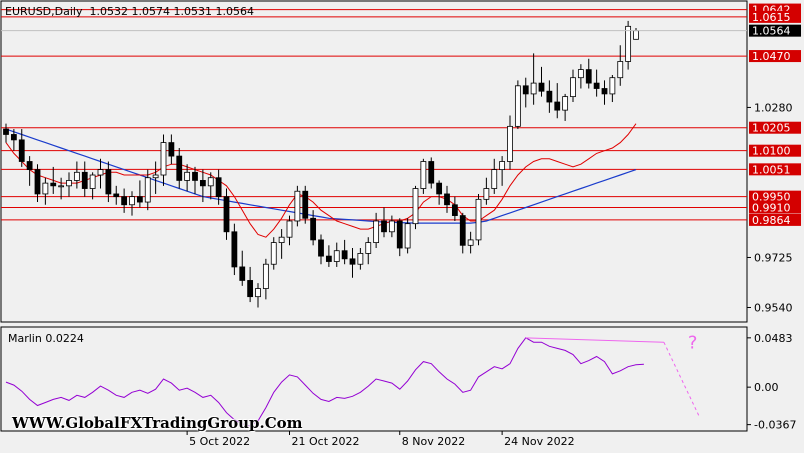 This screenshot has height=453, width=804. What do you see at coordinates (219, 441) in the screenshot?
I see `time-tick-label: 5 Oct 2022` at bounding box center [219, 441].